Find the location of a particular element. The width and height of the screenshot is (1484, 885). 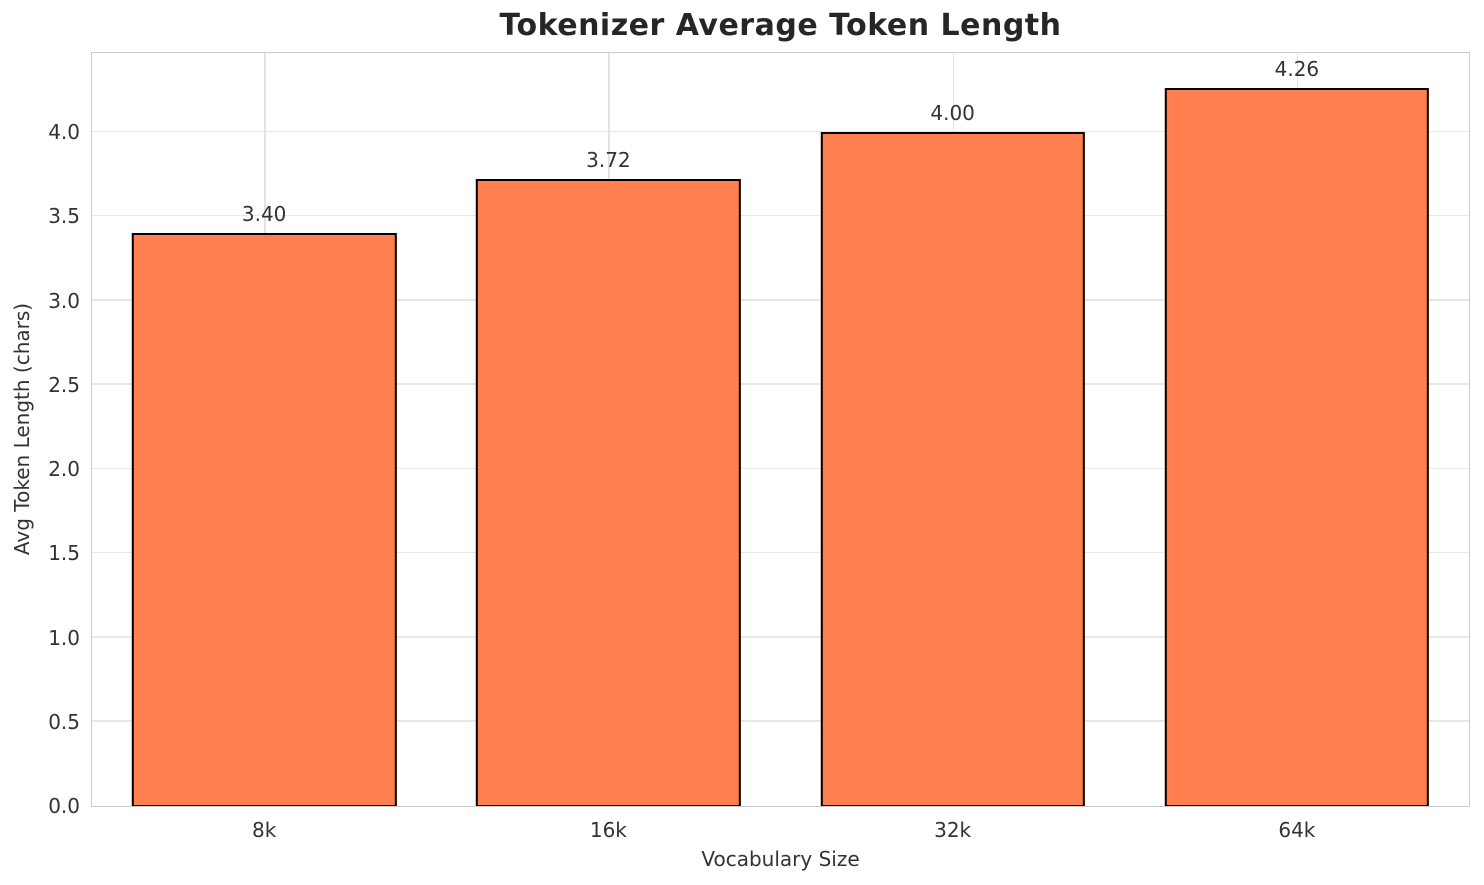

y-tick-label: 2.0 is located at coordinates (64, 469).